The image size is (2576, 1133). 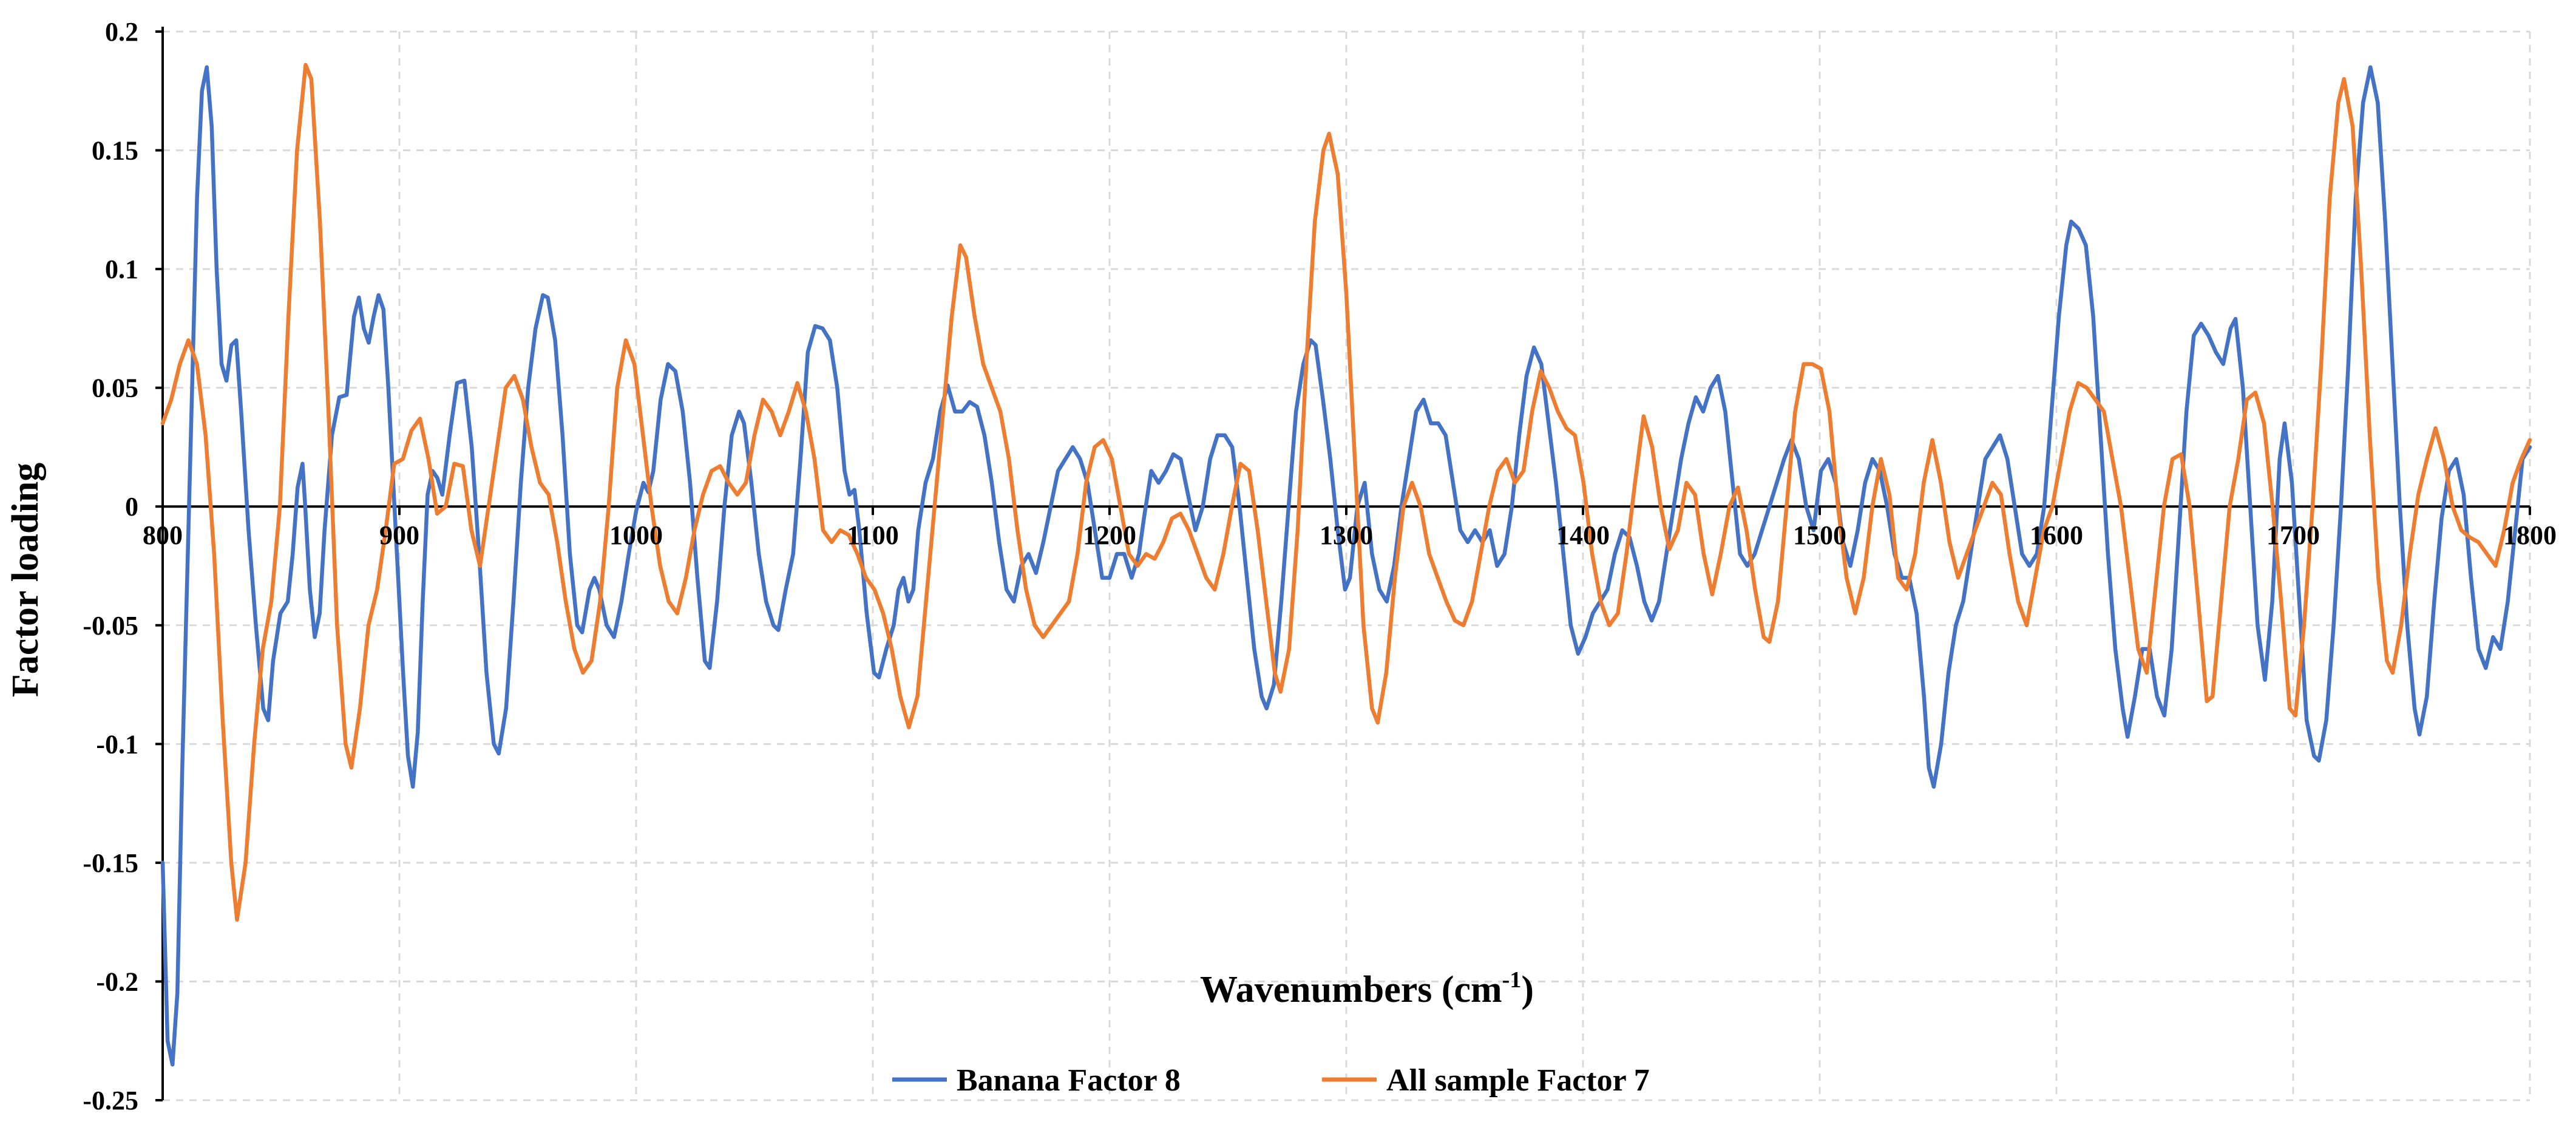 I want to click on y-tick-labels: -0.25 -0.2 -0.15 -0.1 -0.05 0 0.05 0.1 0.15 0.2, so click(x=110, y=566).